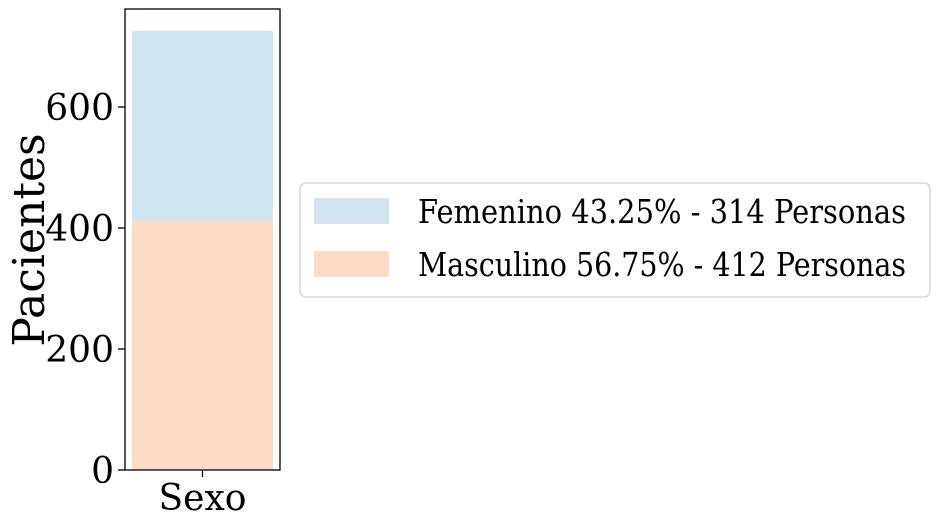  What do you see at coordinates (29, 239) in the screenshot?
I see `y-axis-label: Pacientes` at bounding box center [29, 239].